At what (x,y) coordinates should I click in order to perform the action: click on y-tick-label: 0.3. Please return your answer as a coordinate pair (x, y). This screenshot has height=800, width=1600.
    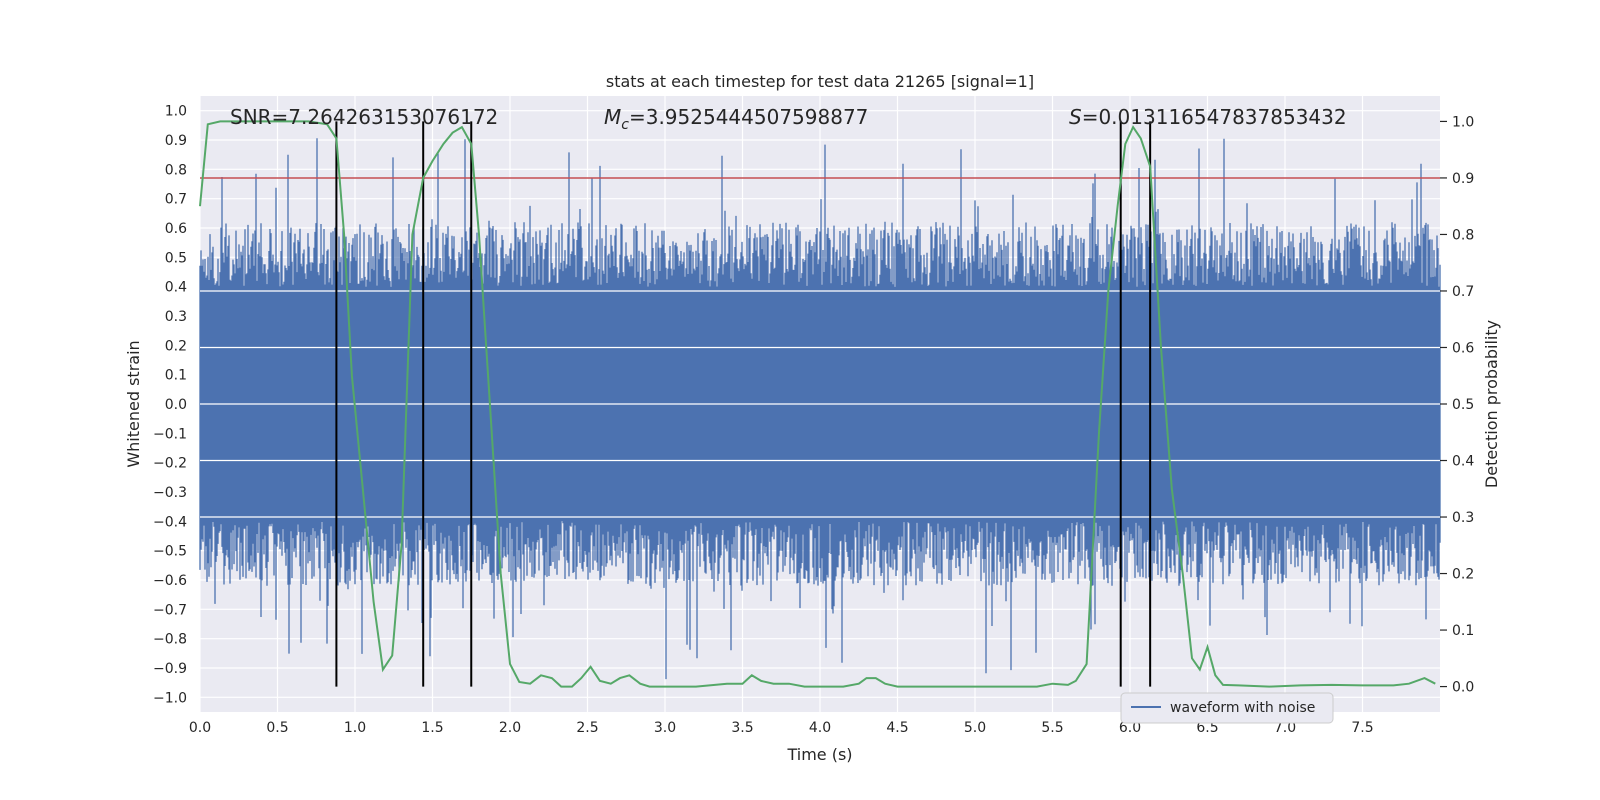
    Looking at the image, I should click on (176, 317).